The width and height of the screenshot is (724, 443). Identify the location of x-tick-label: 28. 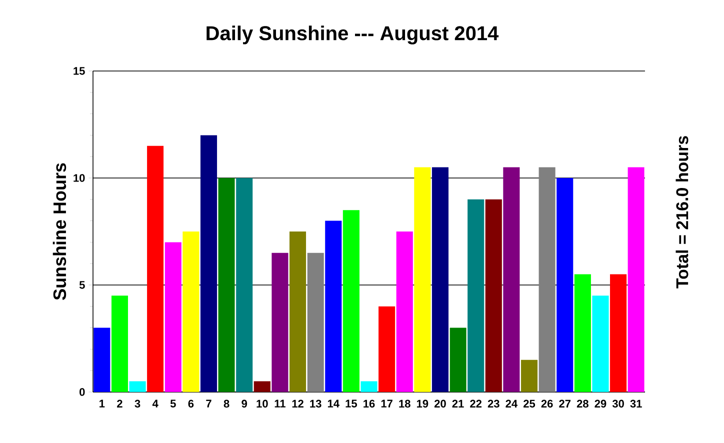
(582, 404).